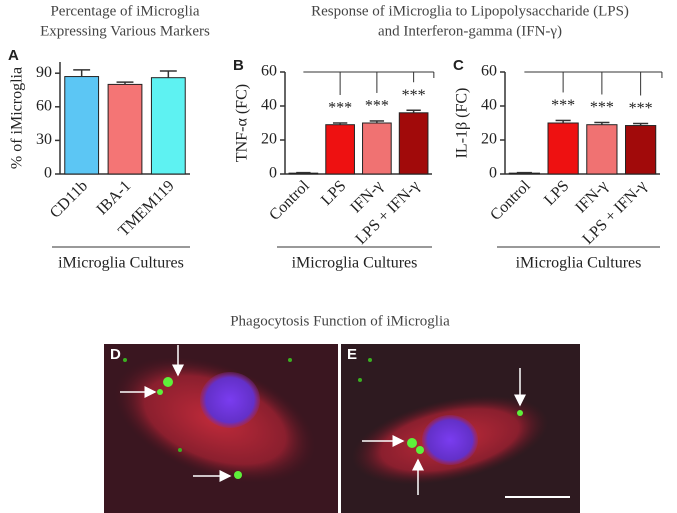 Image resolution: width=677 pixels, height=513 pixels. Describe the element at coordinates (462, 123) in the screenshot. I see `y-axis-label: IL-1β (FC)` at that location.